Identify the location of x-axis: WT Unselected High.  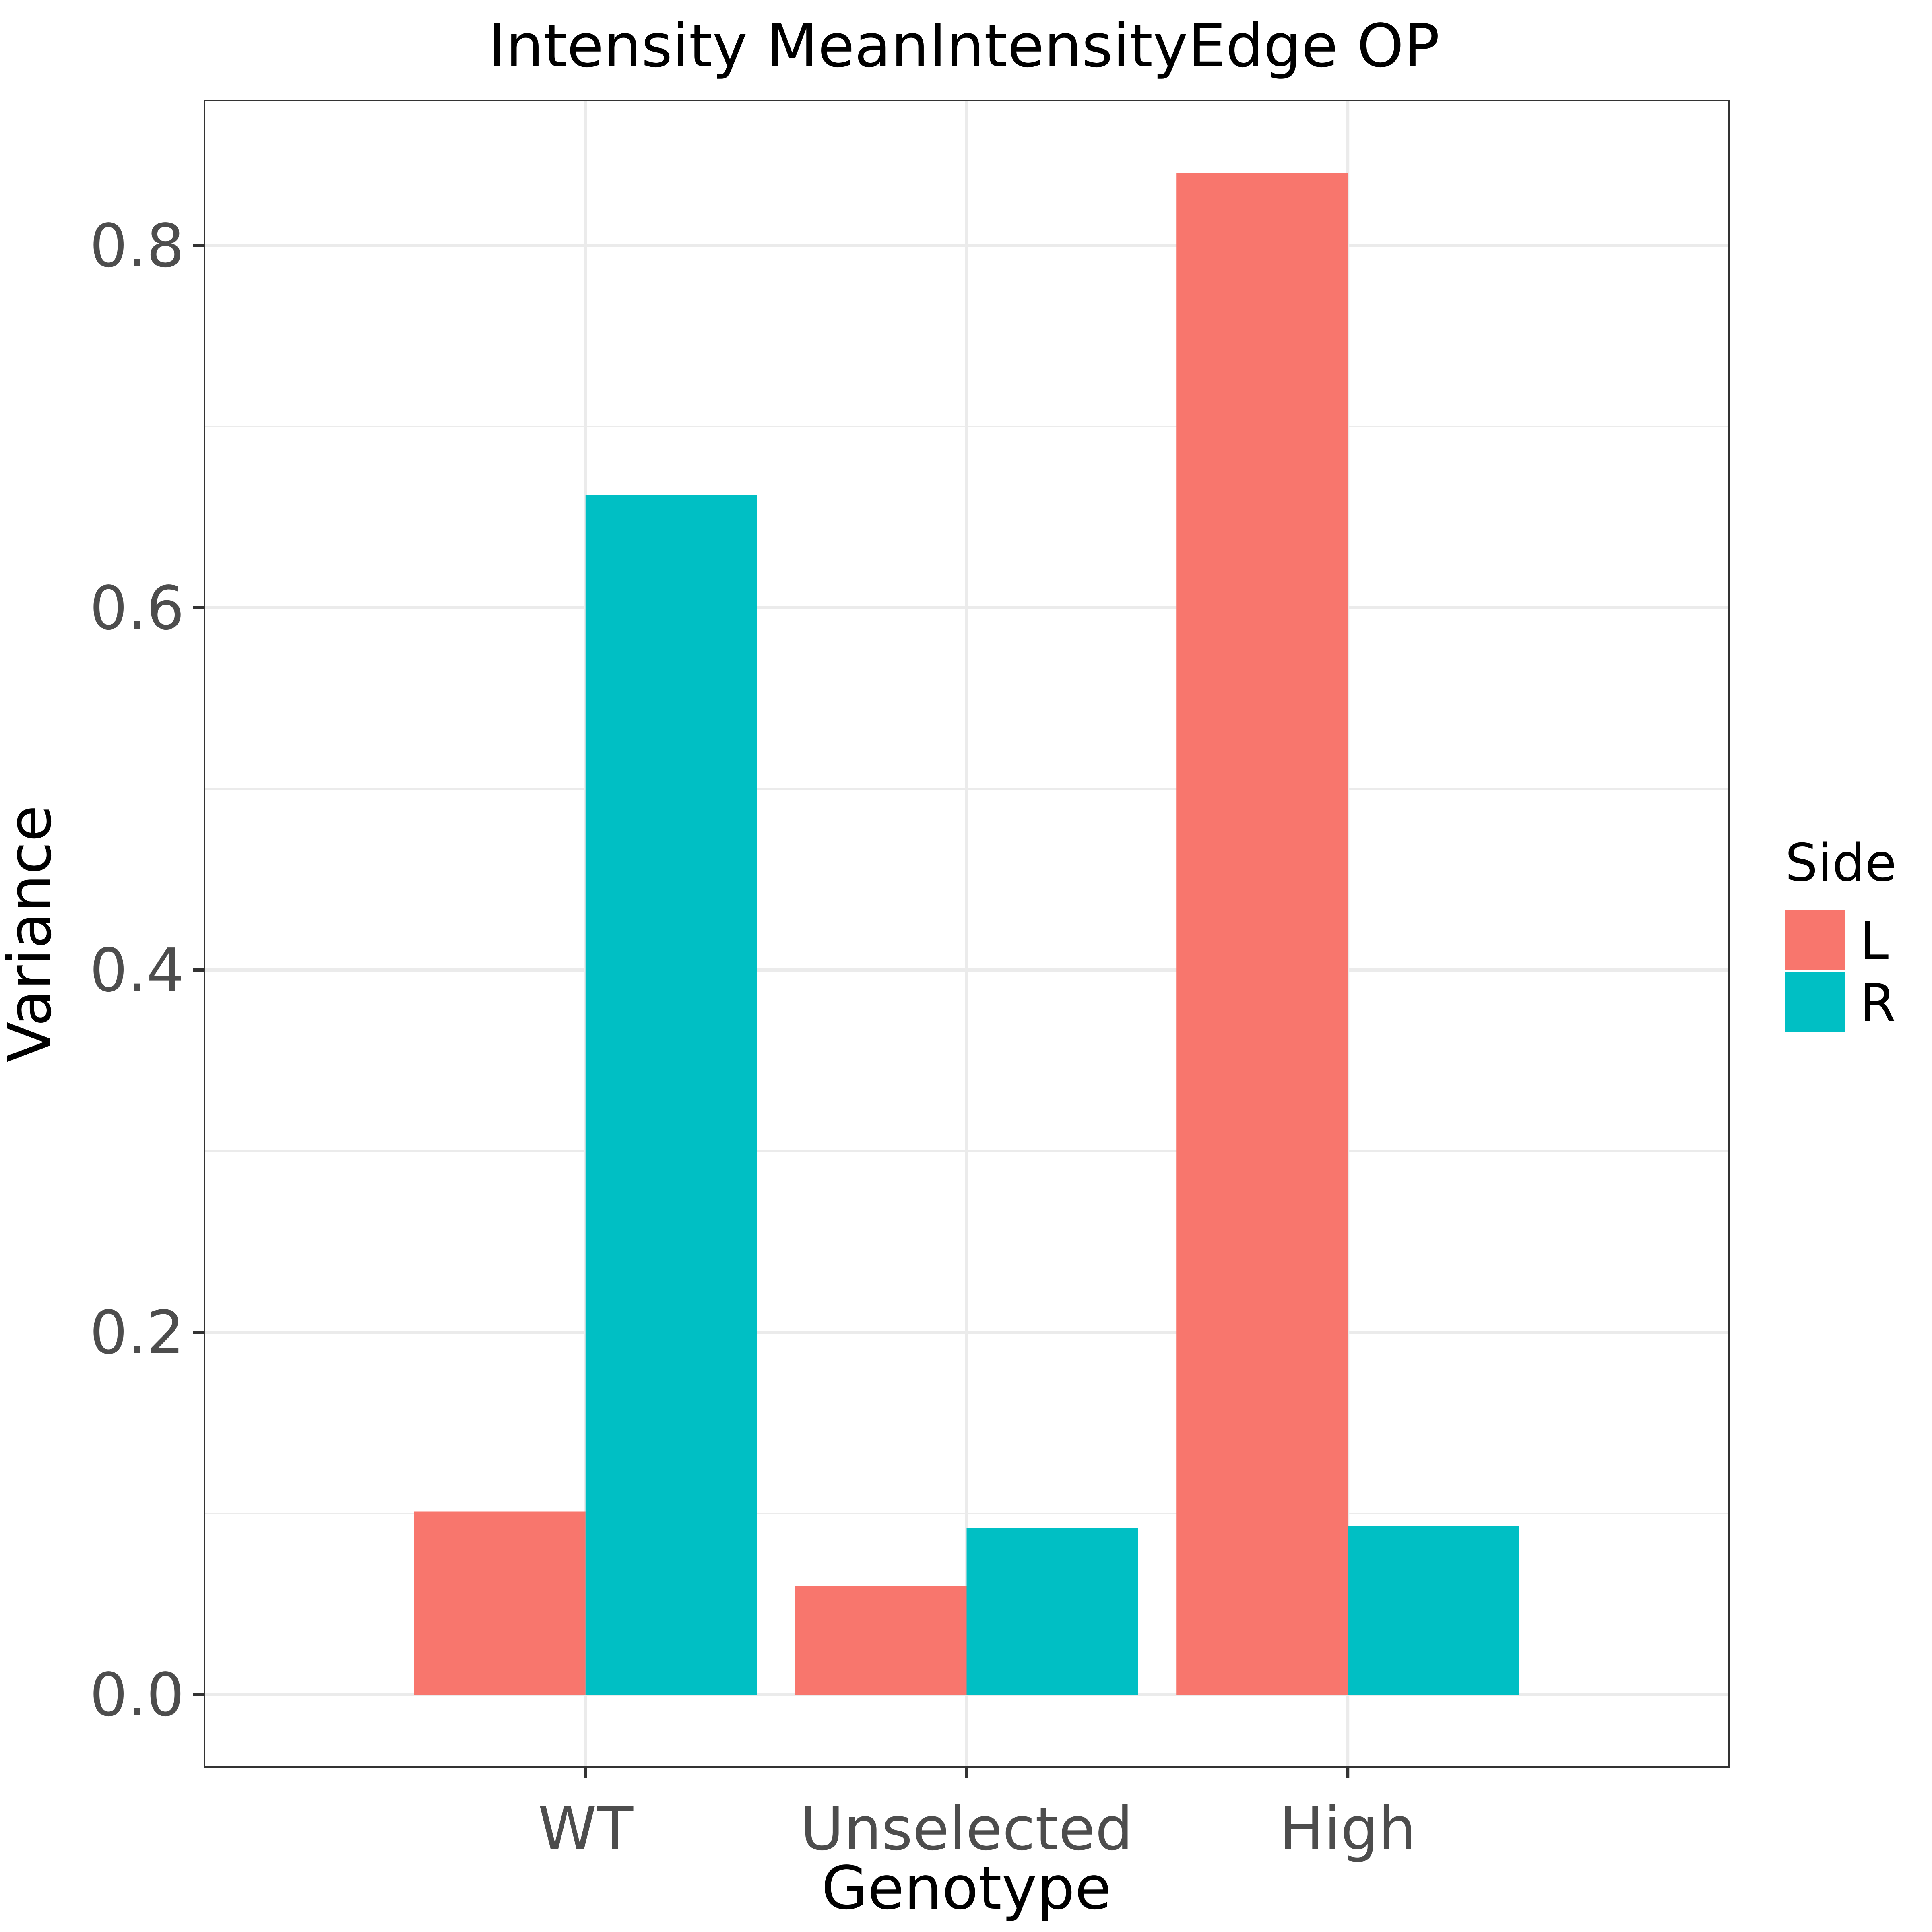
(977, 1815).